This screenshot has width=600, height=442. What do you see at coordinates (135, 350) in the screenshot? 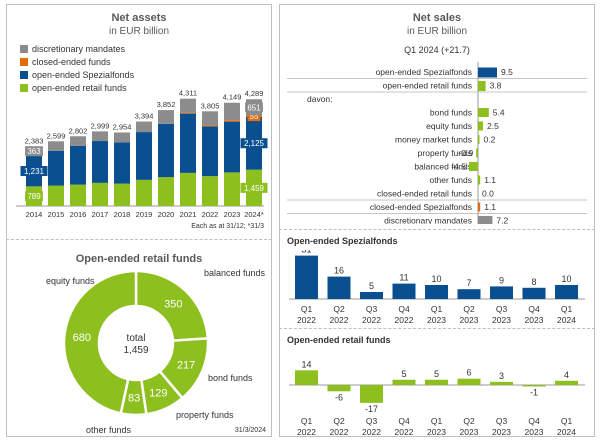
I see `pie-center-value: 1,459` at bounding box center [135, 350].